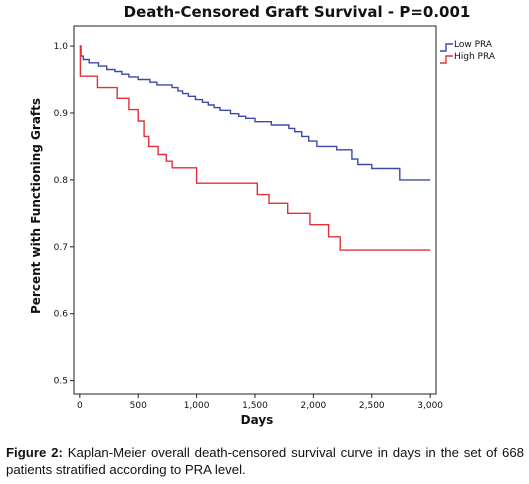  Describe the element at coordinates (138, 406) in the screenshot. I see `x-tick-label: 500` at that location.